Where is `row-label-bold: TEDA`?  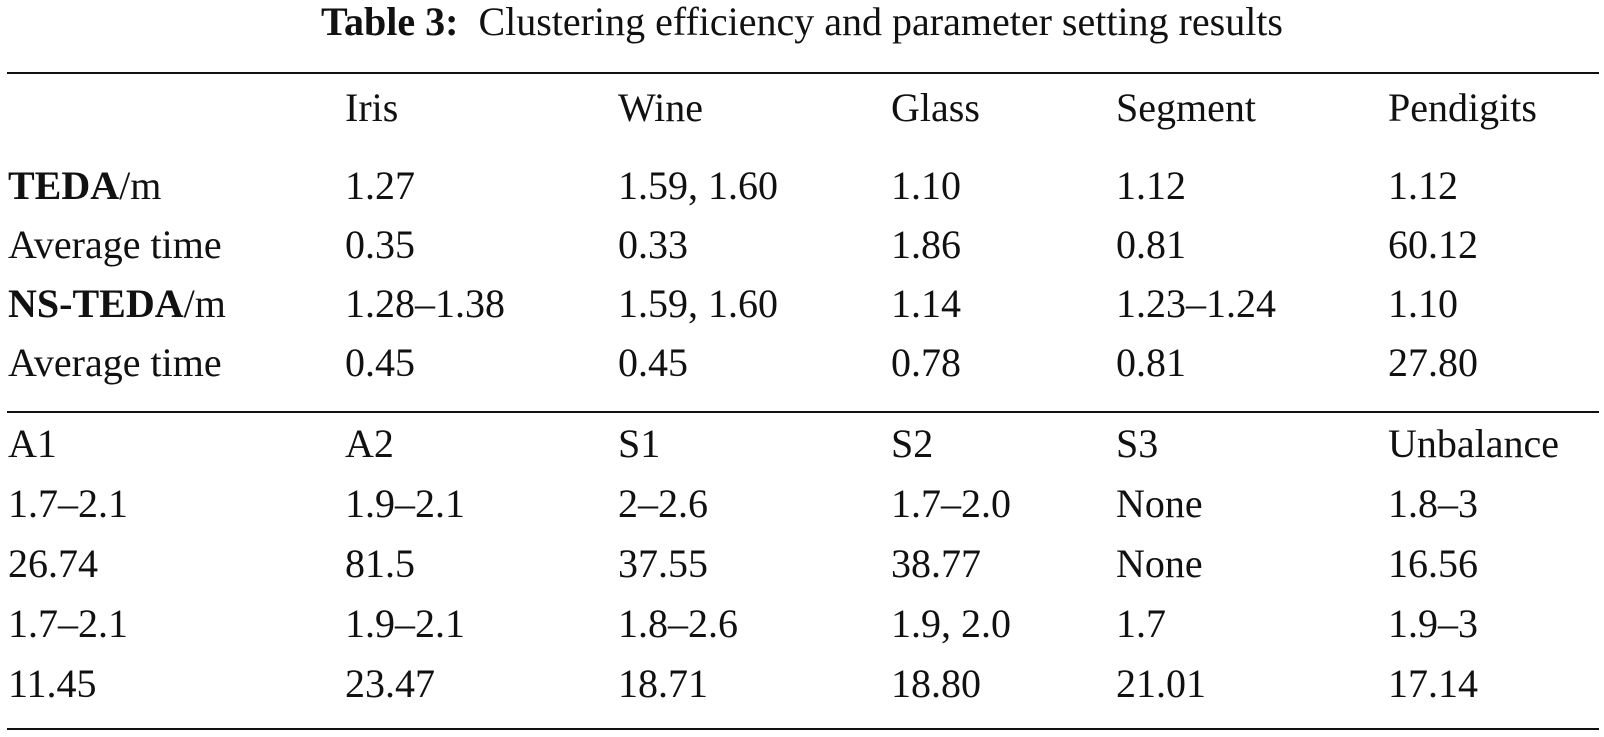
row-label-bold: TEDA is located at coordinates (64, 185).